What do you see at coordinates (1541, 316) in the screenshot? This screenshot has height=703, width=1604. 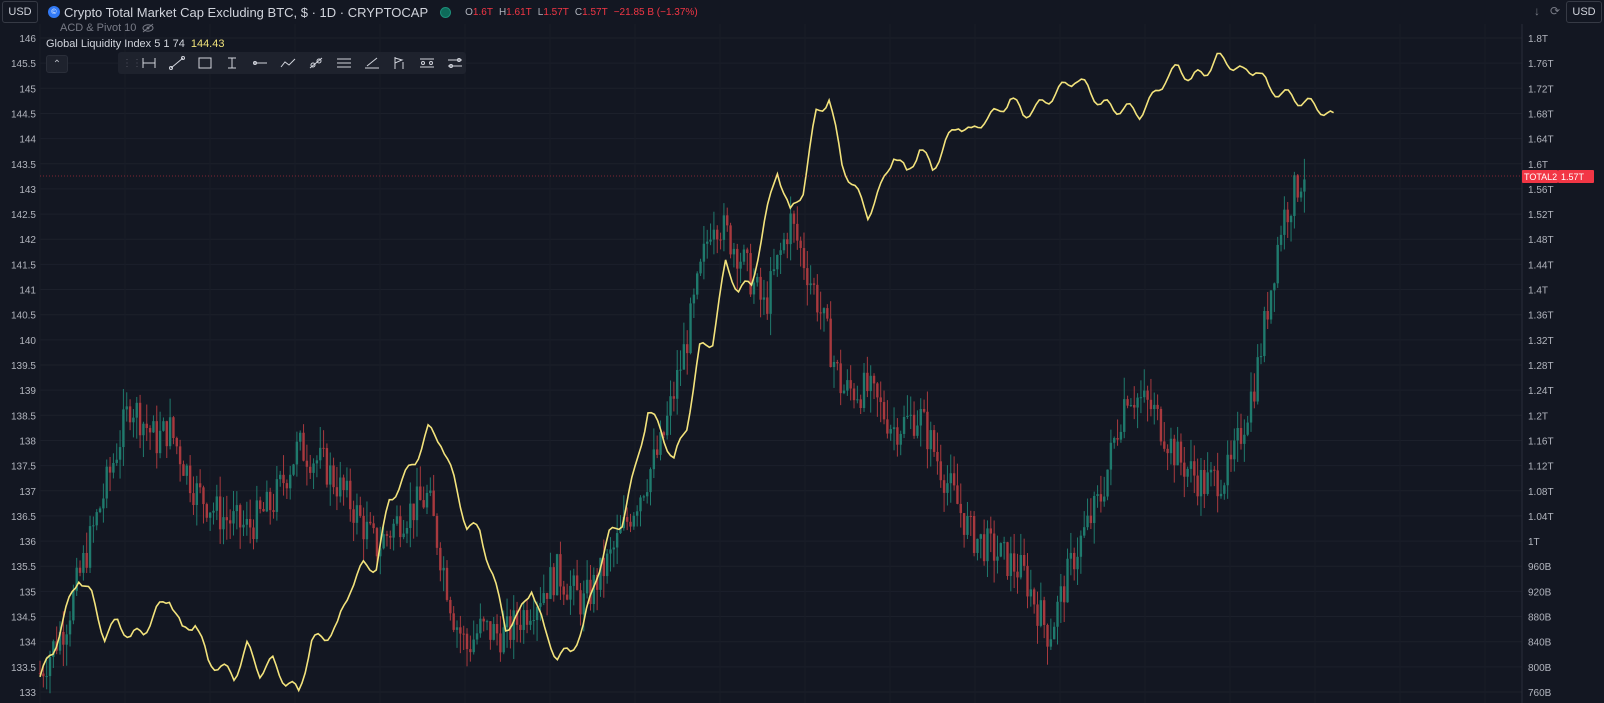 I see `right-axis-tick: 1.36T` at bounding box center [1541, 316].